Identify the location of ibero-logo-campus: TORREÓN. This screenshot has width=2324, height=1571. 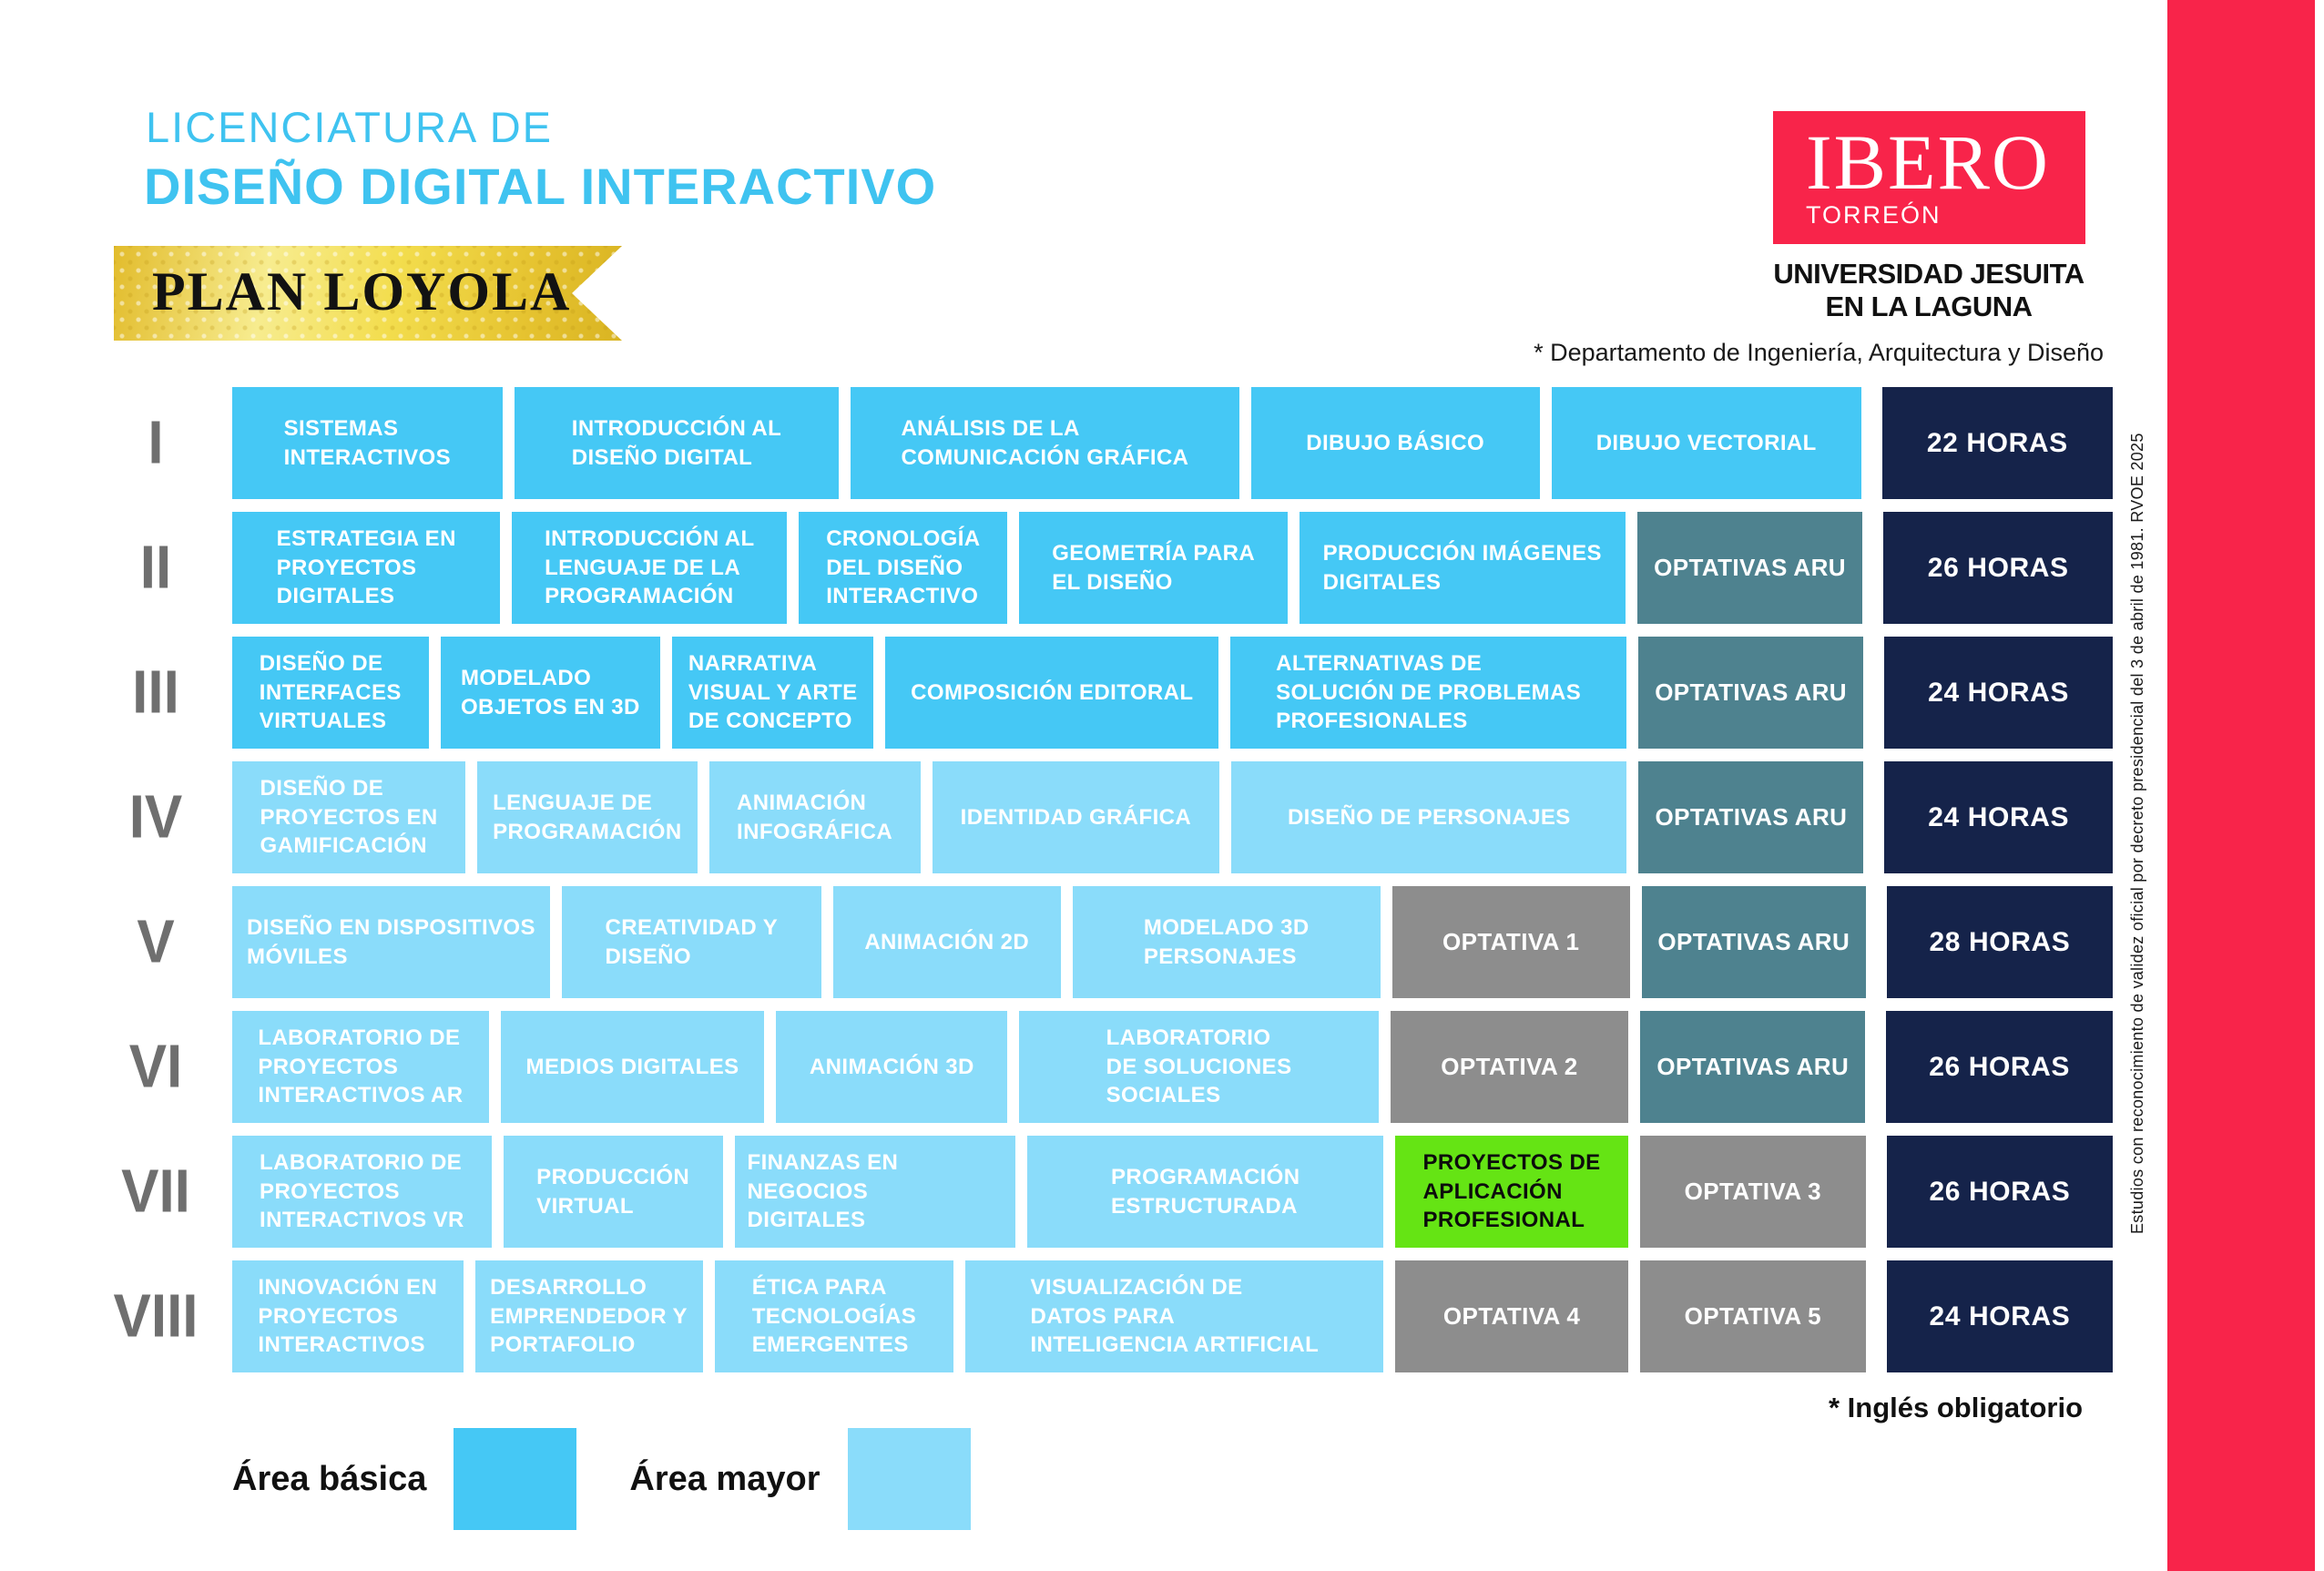
(1874, 216).